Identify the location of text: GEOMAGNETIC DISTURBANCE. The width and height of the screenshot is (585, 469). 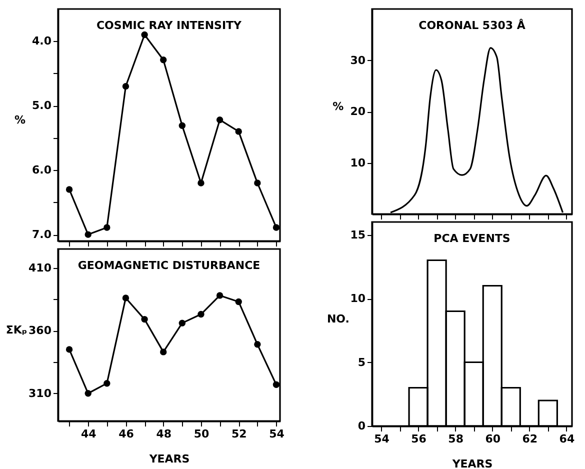
(169, 265).